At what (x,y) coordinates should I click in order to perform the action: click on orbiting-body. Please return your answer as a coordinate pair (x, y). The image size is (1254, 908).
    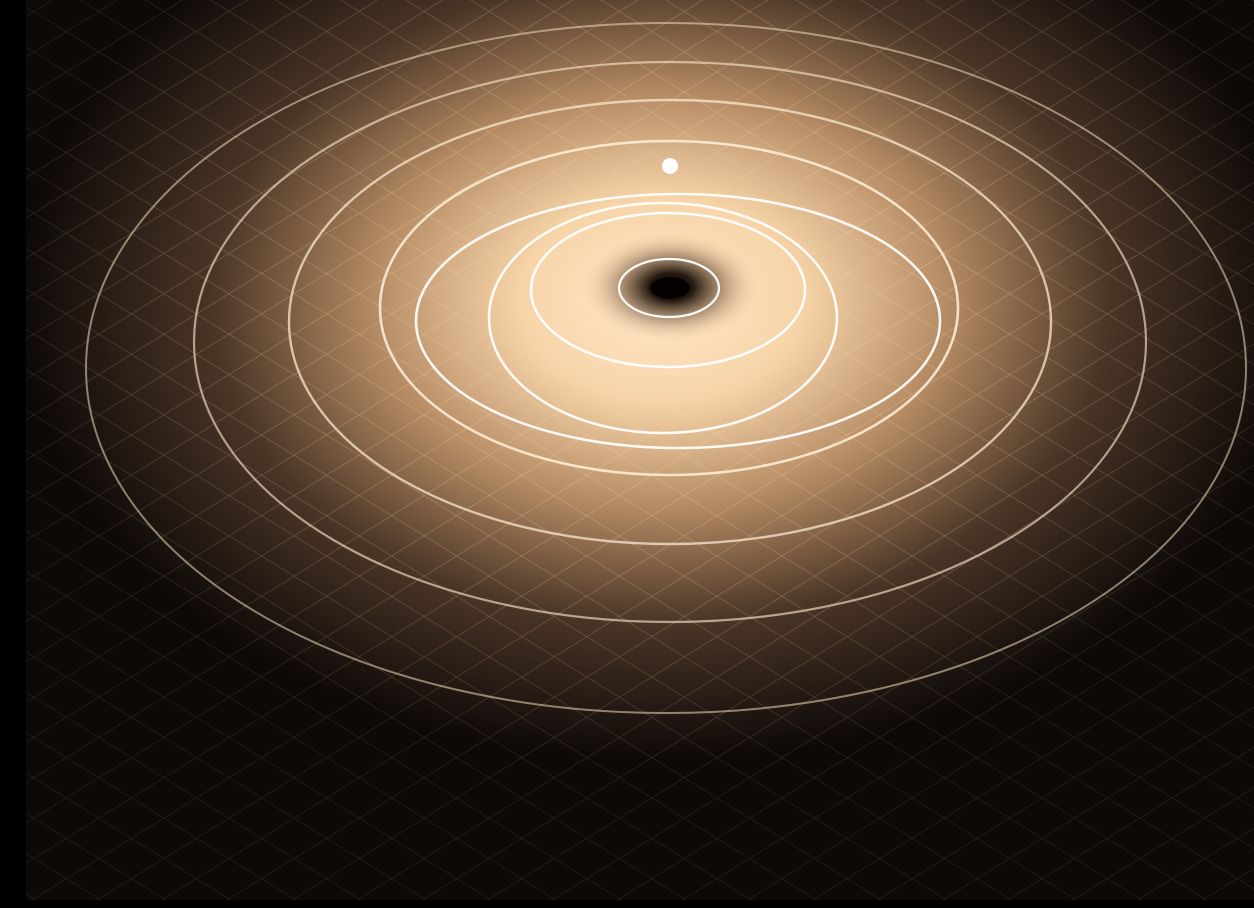
    Looking at the image, I should click on (670, 166).